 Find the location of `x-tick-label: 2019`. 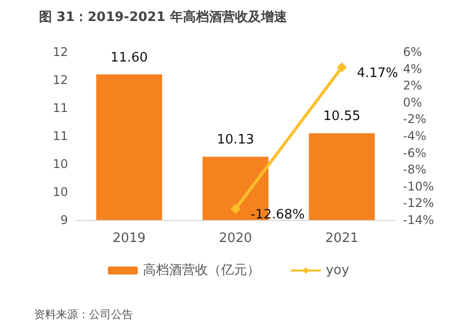

x-tick-label: 2019 is located at coordinates (129, 238).